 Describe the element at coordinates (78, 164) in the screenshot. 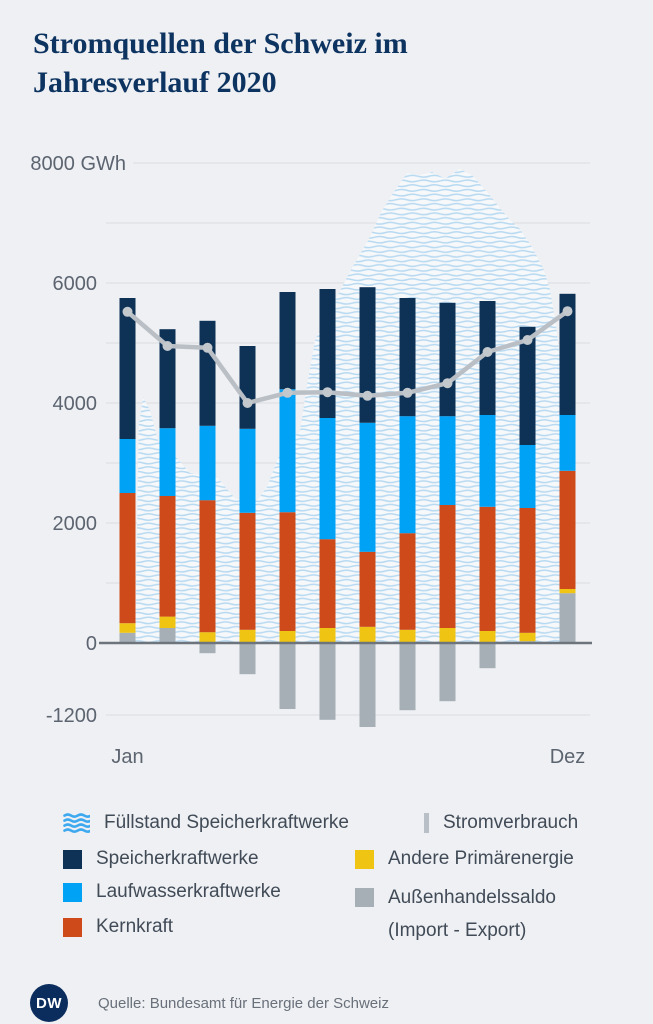

I see `y-axis-tick-label: 8000 GWh` at that location.